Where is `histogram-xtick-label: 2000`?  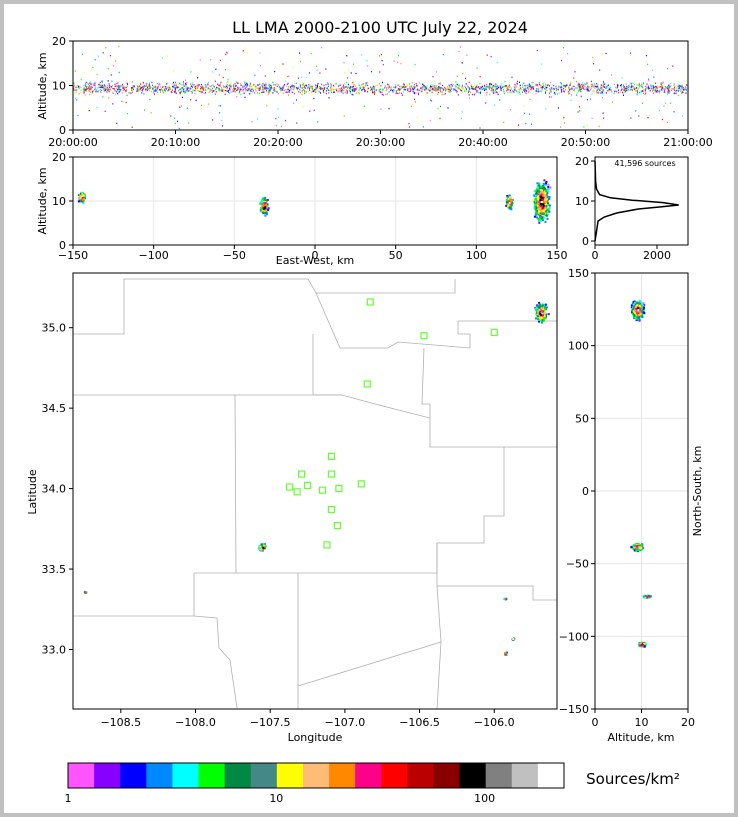 histogram-xtick-label: 2000 is located at coordinates (657, 255).